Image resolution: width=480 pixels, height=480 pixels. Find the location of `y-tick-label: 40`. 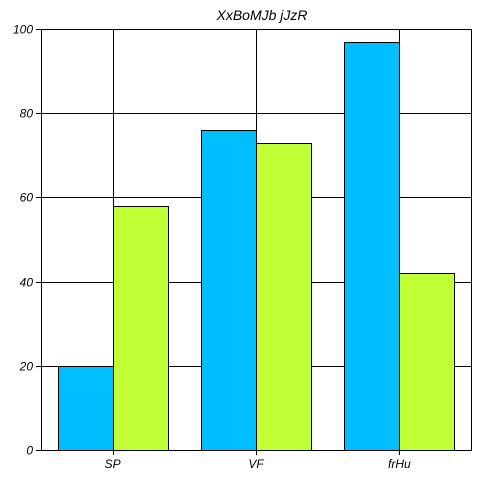

y-tick-label: 40 is located at coordinates (27, 283).